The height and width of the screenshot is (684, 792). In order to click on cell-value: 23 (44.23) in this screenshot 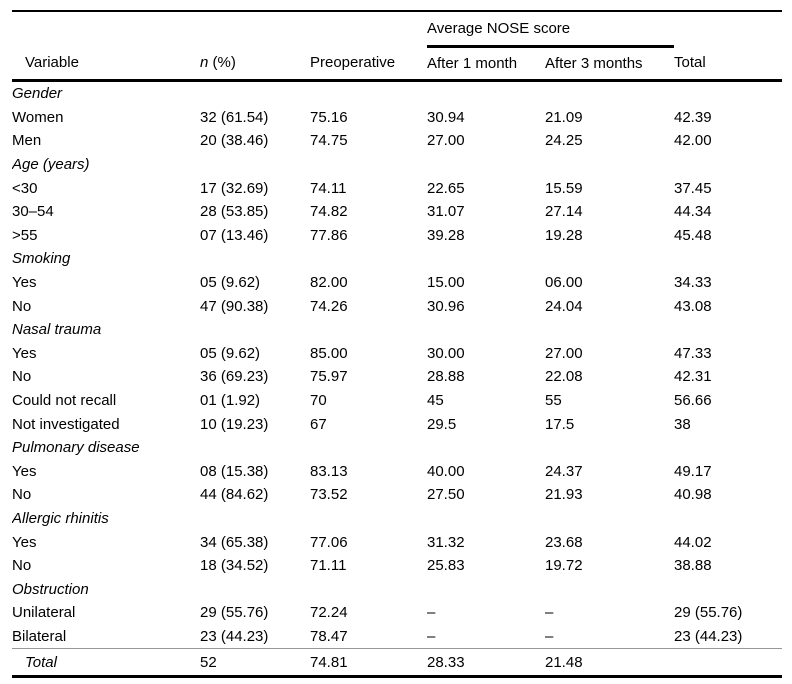, I will do `click(234, 636)`.